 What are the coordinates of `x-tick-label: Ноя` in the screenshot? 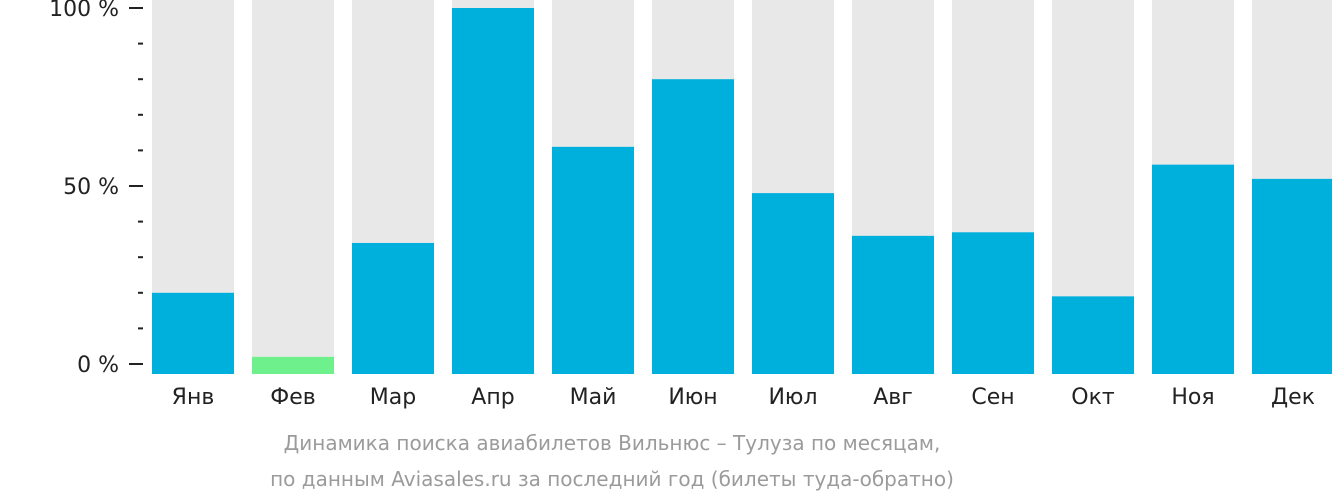 It's located at (1192, 397).